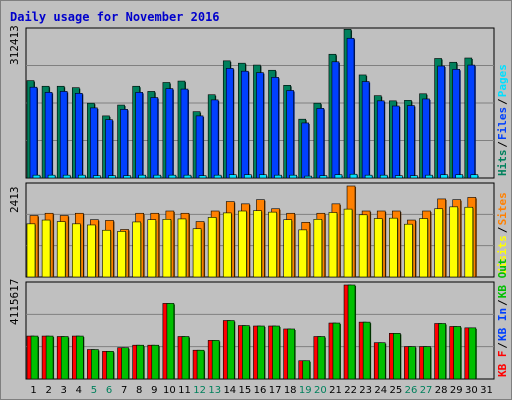  Describe the element at coordinates (115, 17) in the screenshot. I see `chart-title: Daily usage for November 2016` at that location.